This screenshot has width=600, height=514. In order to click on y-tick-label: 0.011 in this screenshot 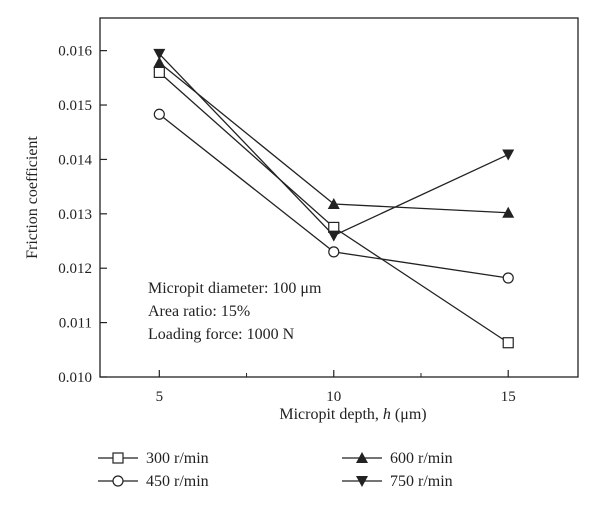, I will do `click(75, 324)`.